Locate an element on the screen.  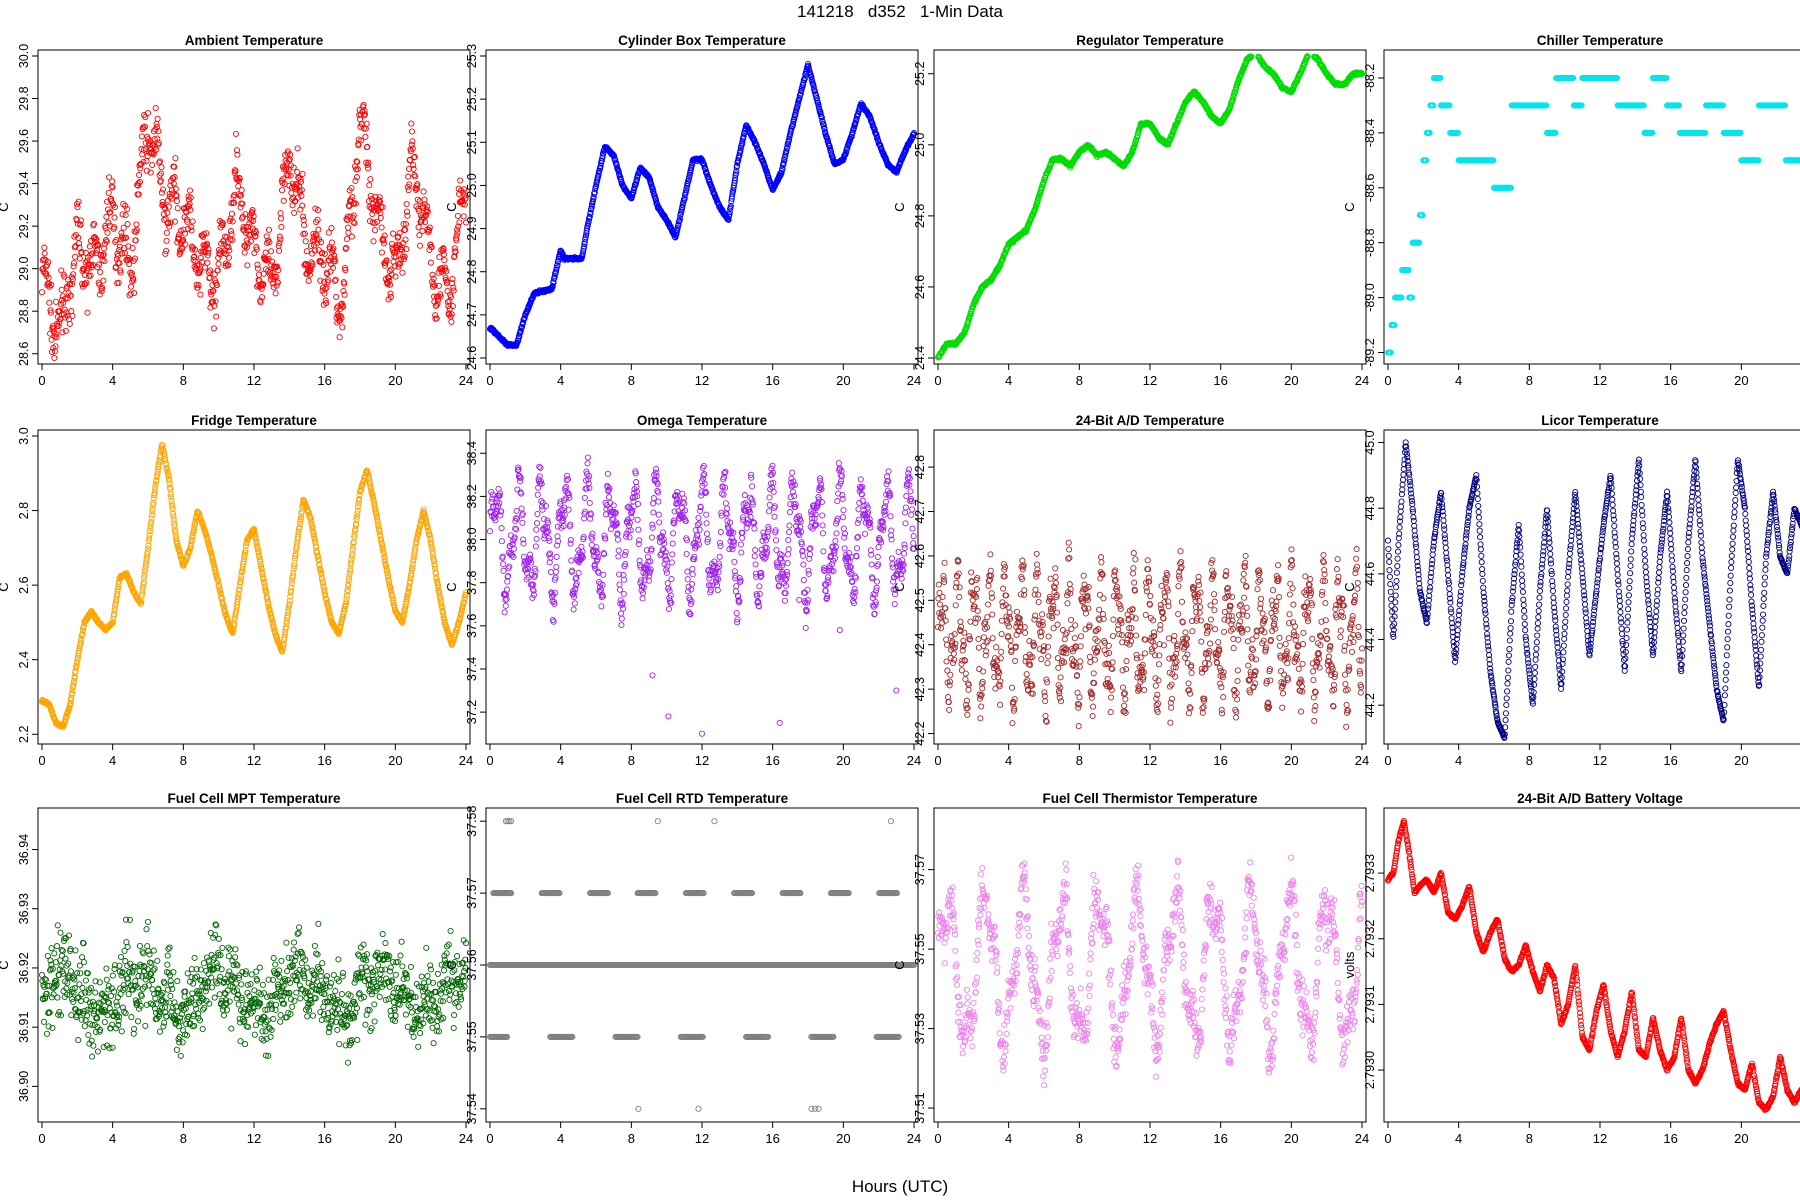
y-tick-label: -88.6 is located at coordinates (1370, 187).